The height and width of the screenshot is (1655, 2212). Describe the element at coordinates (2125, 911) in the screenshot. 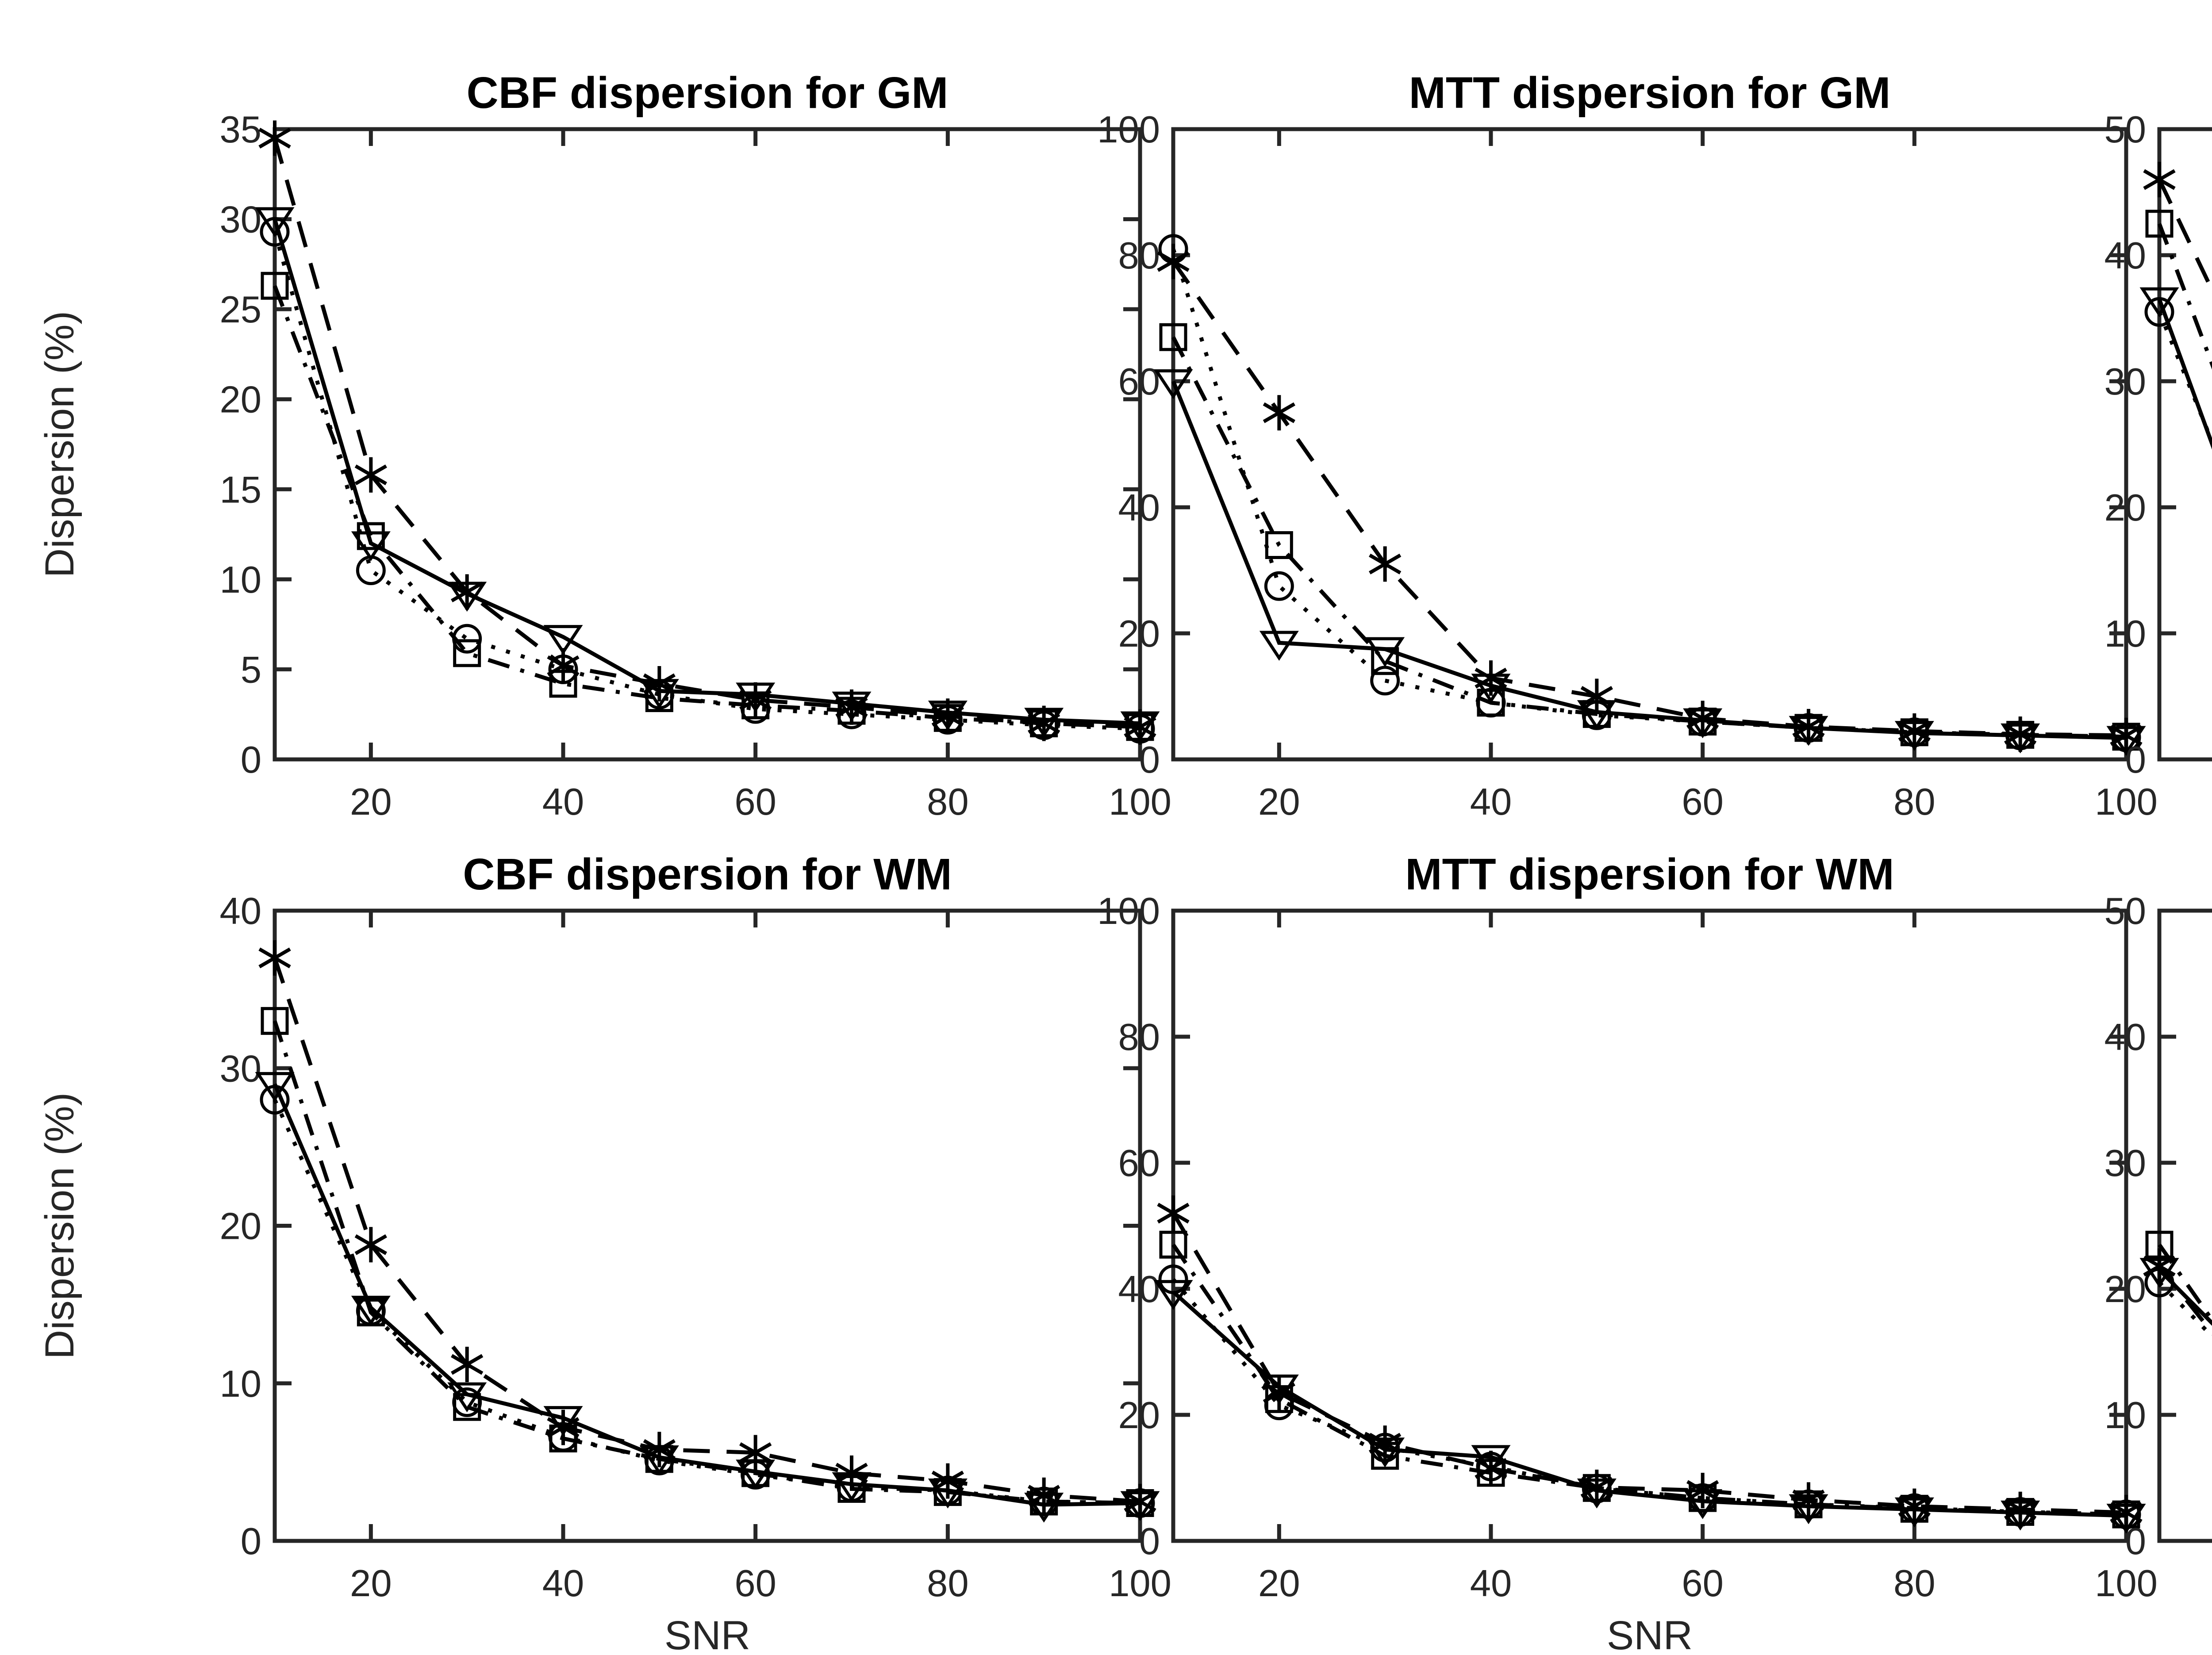

I see `y-tick-label: 50` at that location.